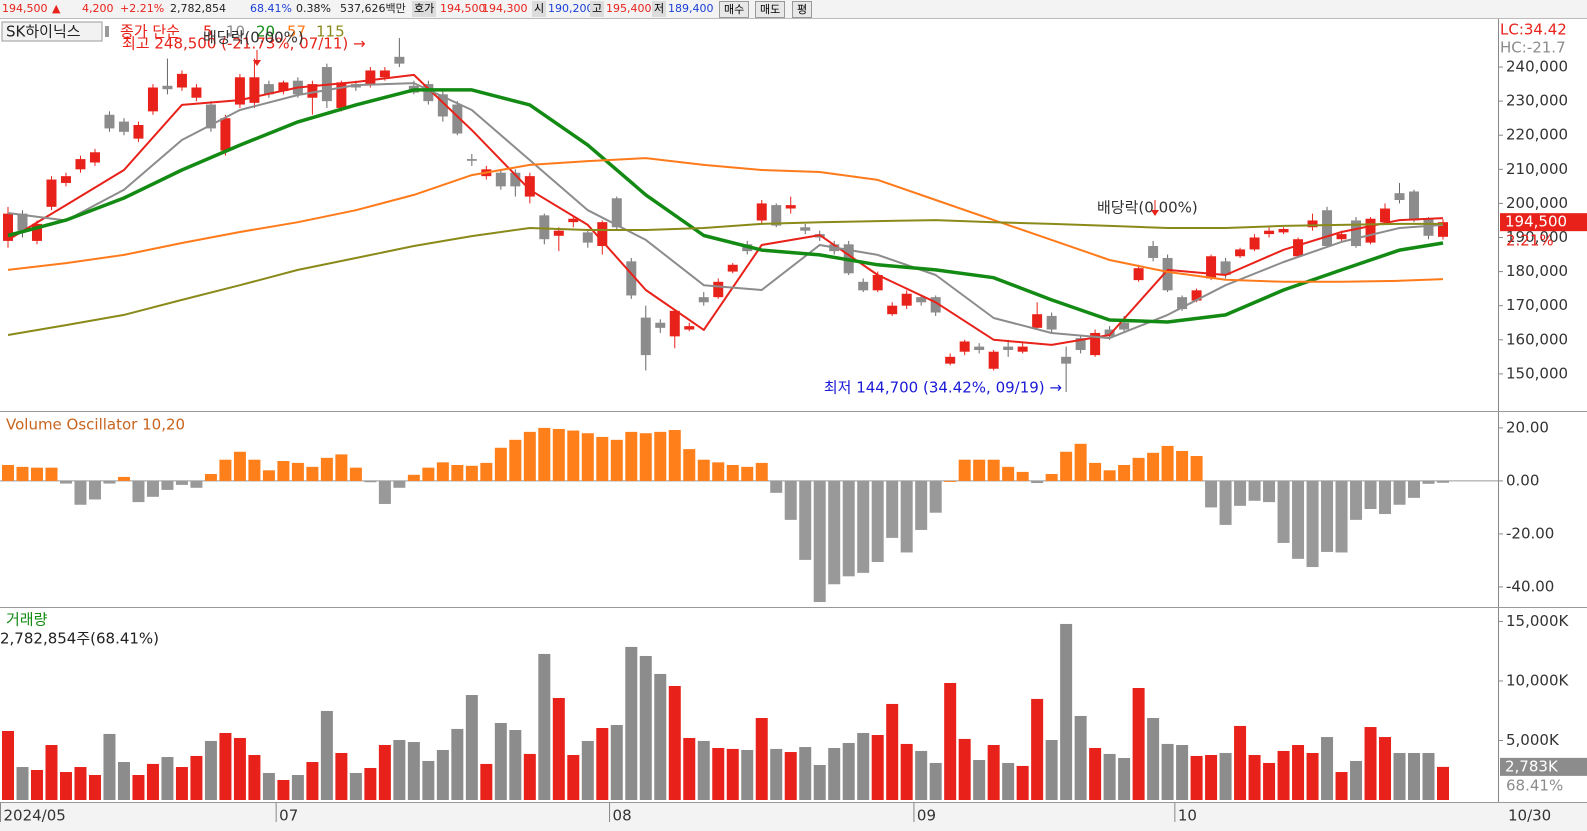  Describe the element at coordinates (802, 9) in the screenshot. I see `eval-button: 평` at that location.